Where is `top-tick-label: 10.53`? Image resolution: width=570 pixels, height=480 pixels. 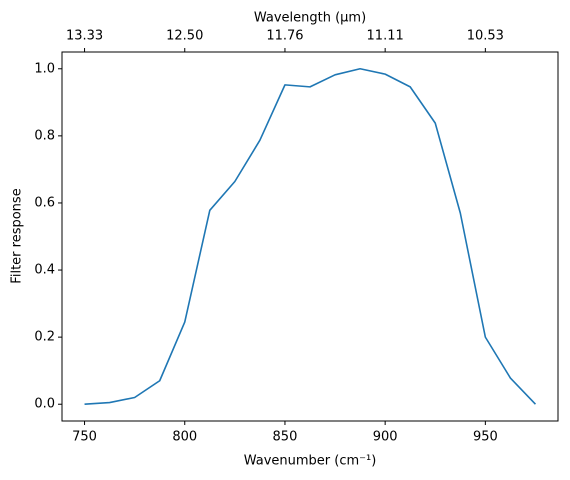
top-tick-label: 10.53 is located at coordinates (485, 36).